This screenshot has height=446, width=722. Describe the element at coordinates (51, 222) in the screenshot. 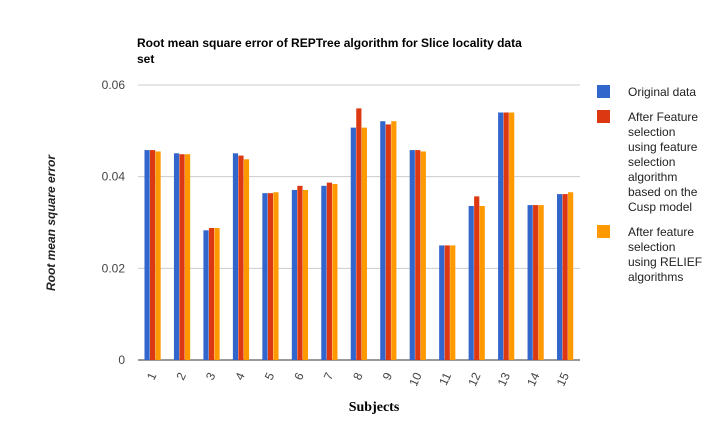

I see `y-axis-label: Root mean square error` at that location.